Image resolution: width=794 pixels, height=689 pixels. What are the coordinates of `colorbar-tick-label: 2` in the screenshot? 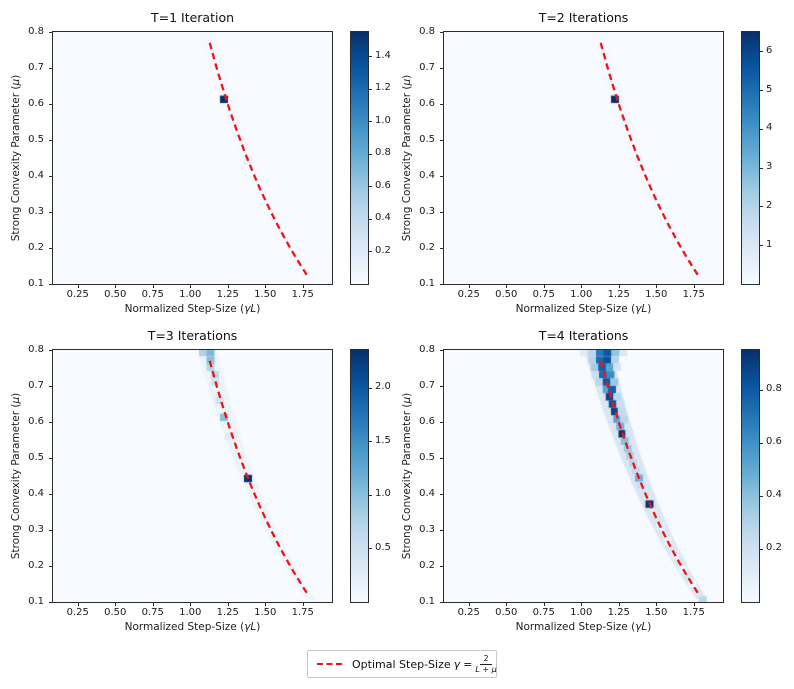 It's located at (769, 205).